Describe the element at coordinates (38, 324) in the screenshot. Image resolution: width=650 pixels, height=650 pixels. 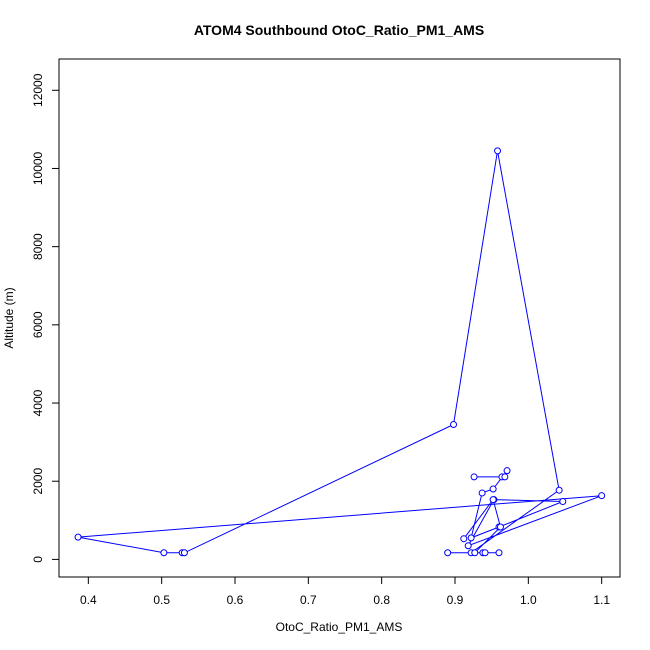
I see `y-tick-label: 6000` at that location.